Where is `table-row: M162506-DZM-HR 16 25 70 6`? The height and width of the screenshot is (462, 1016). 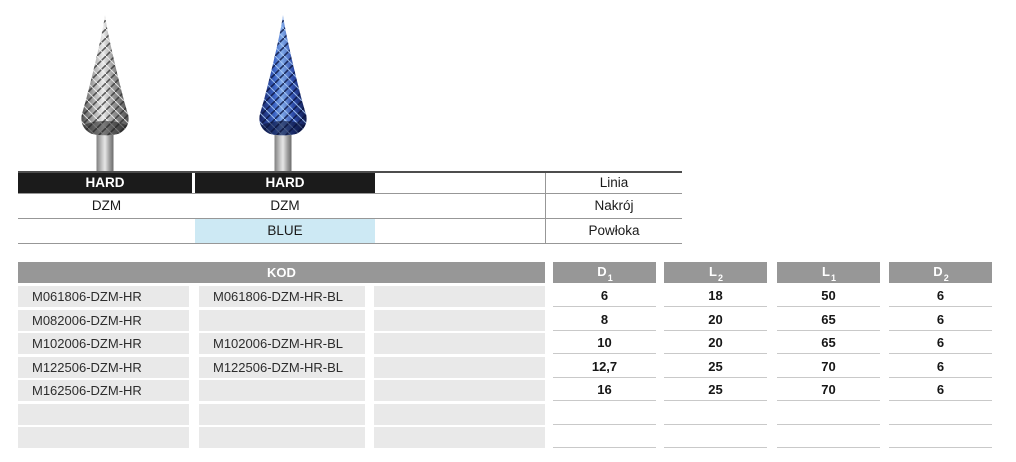 table-row: M162506-DZM-HR 16 25 70 6 is located at coordinates (505, 390).